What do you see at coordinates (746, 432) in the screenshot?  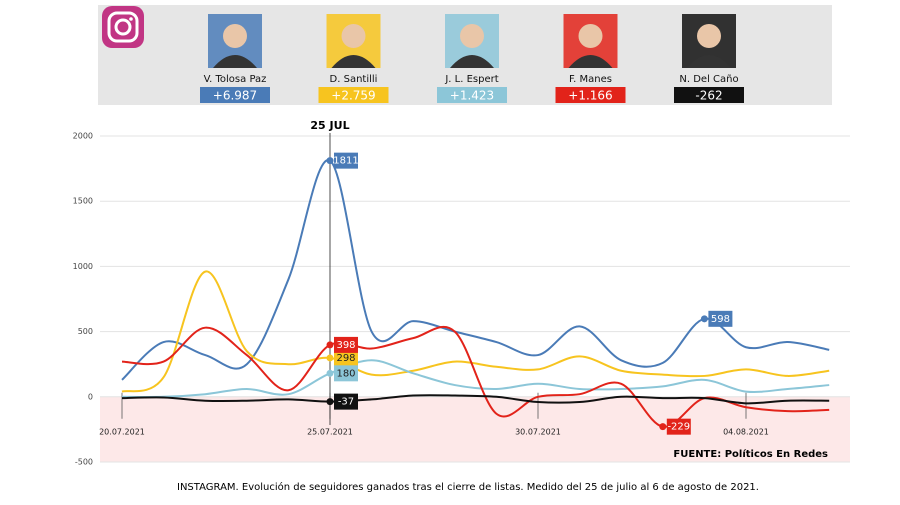 I see `x-tick-label: 04.08.2021` at bounding box center [746, 432].